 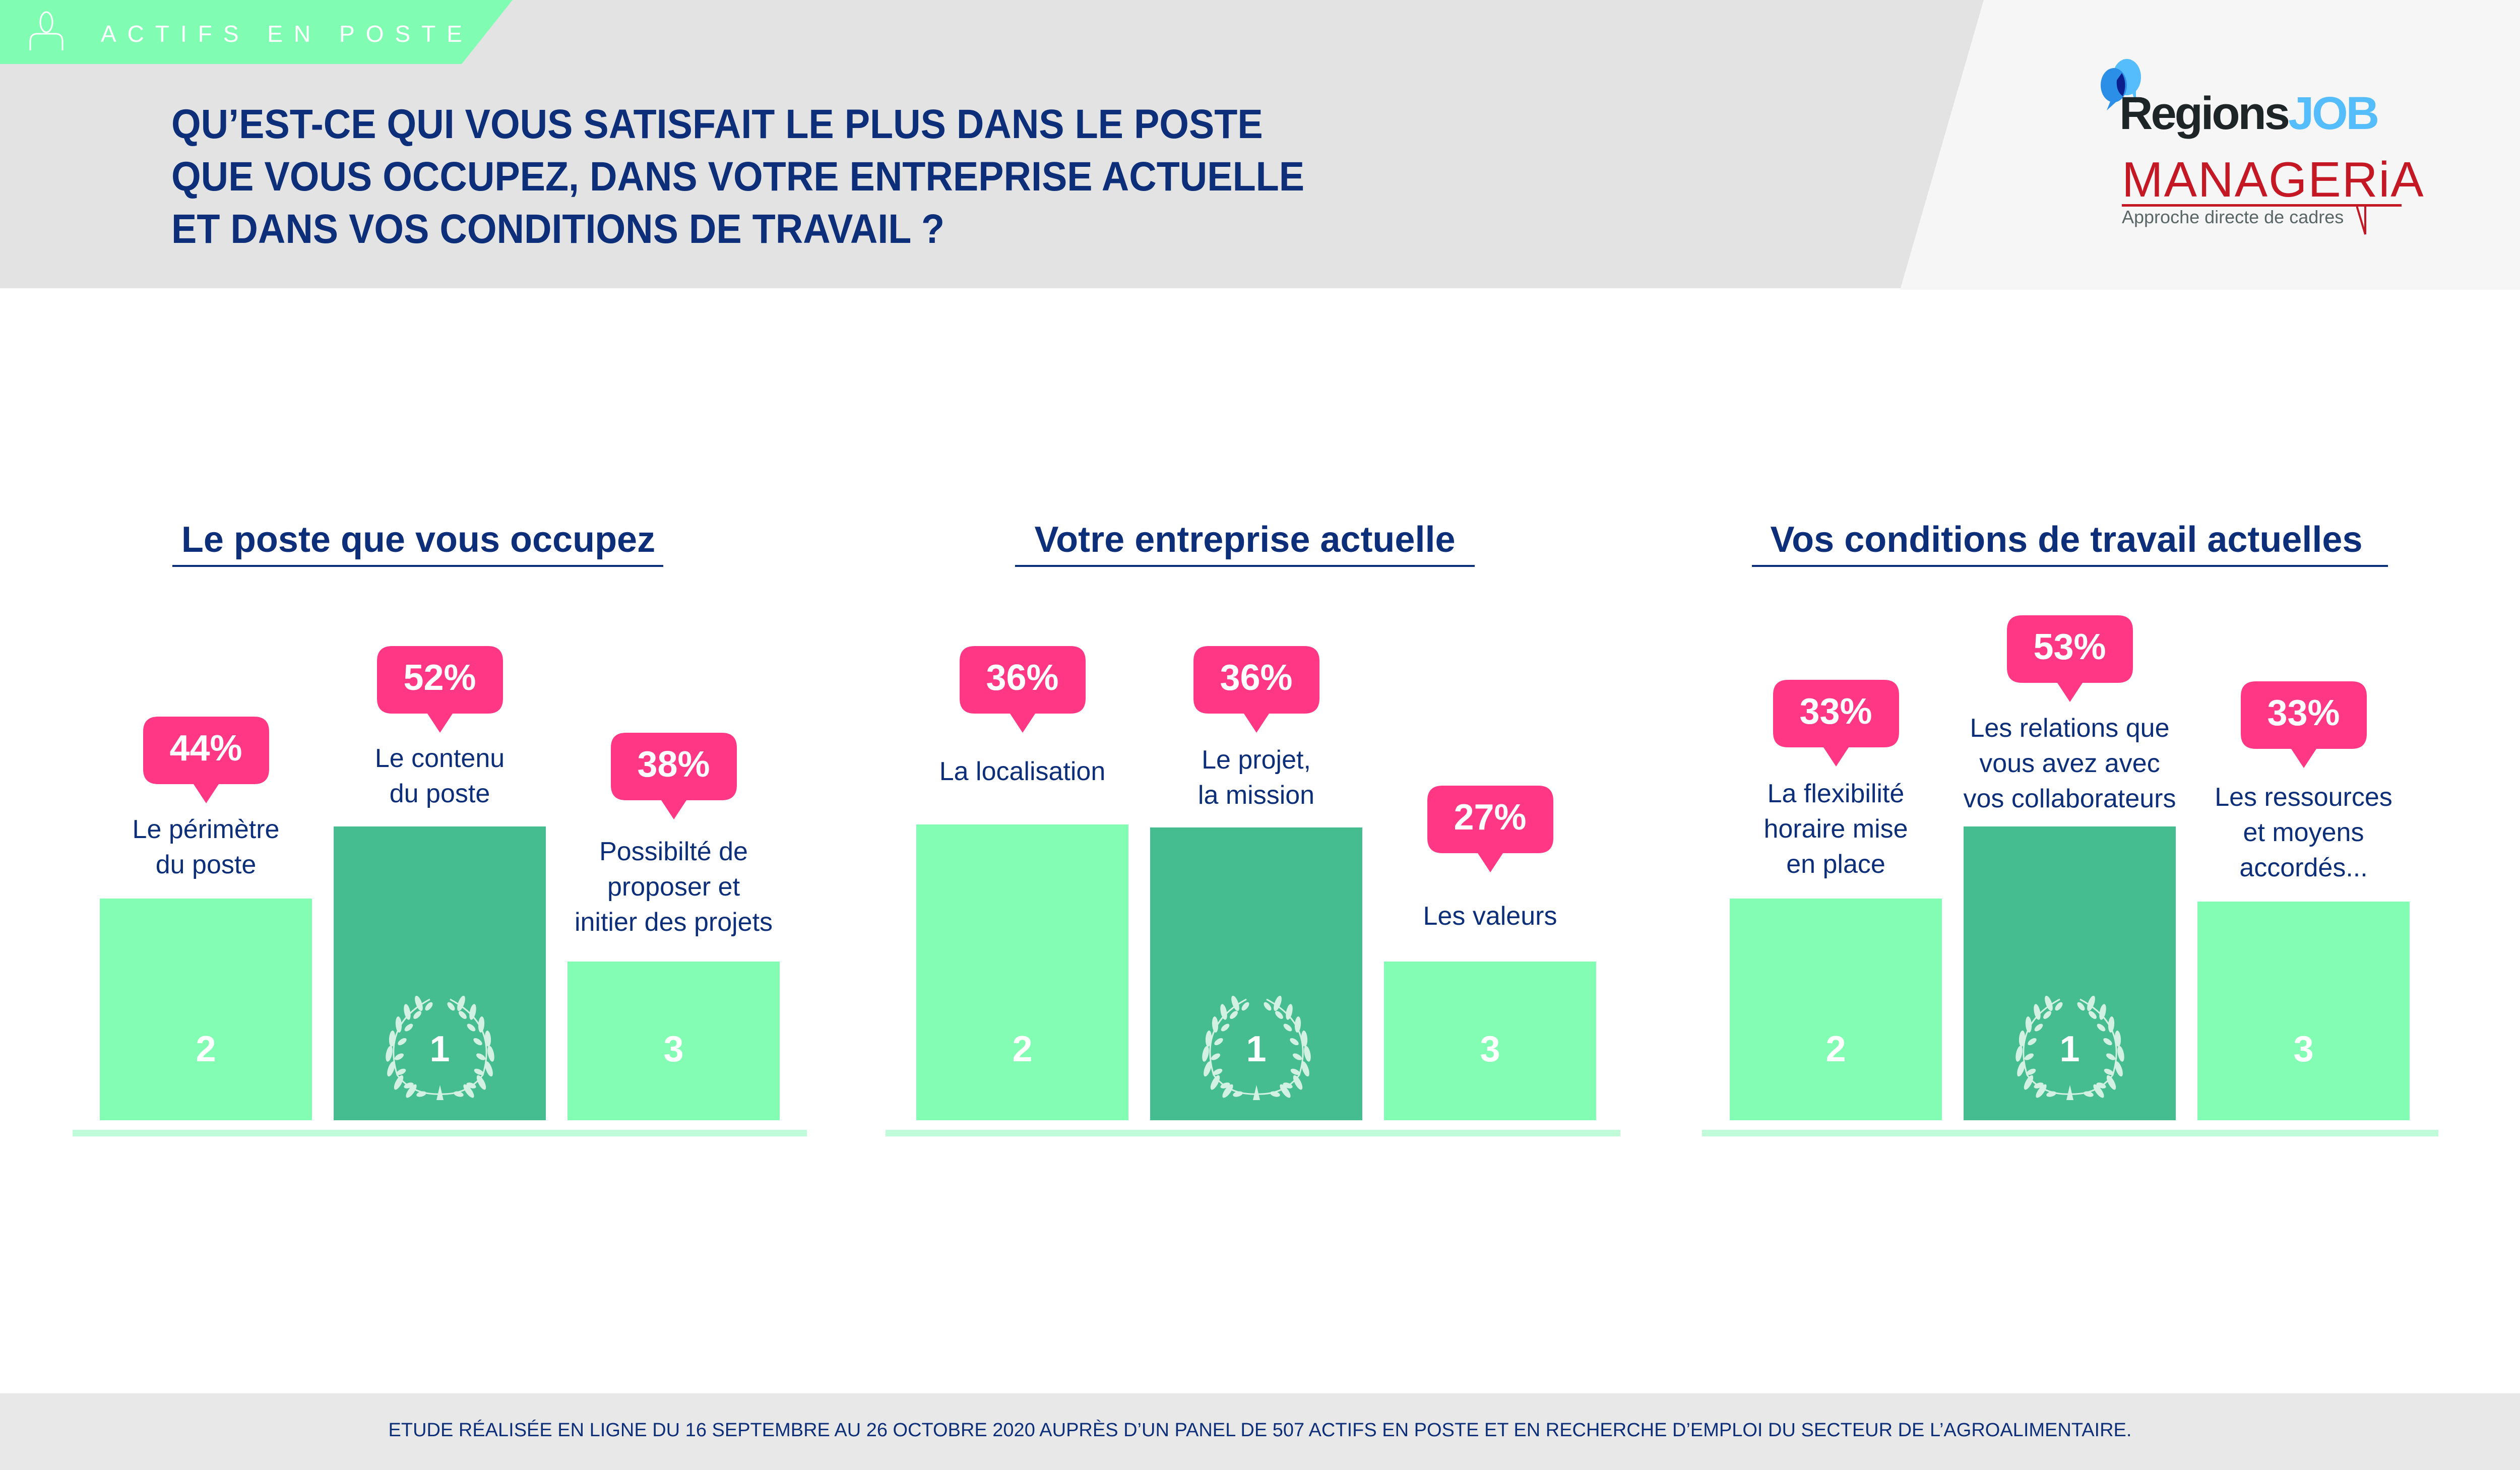 I want to click on percent-value: 27%, so click(x=1490, y=817).